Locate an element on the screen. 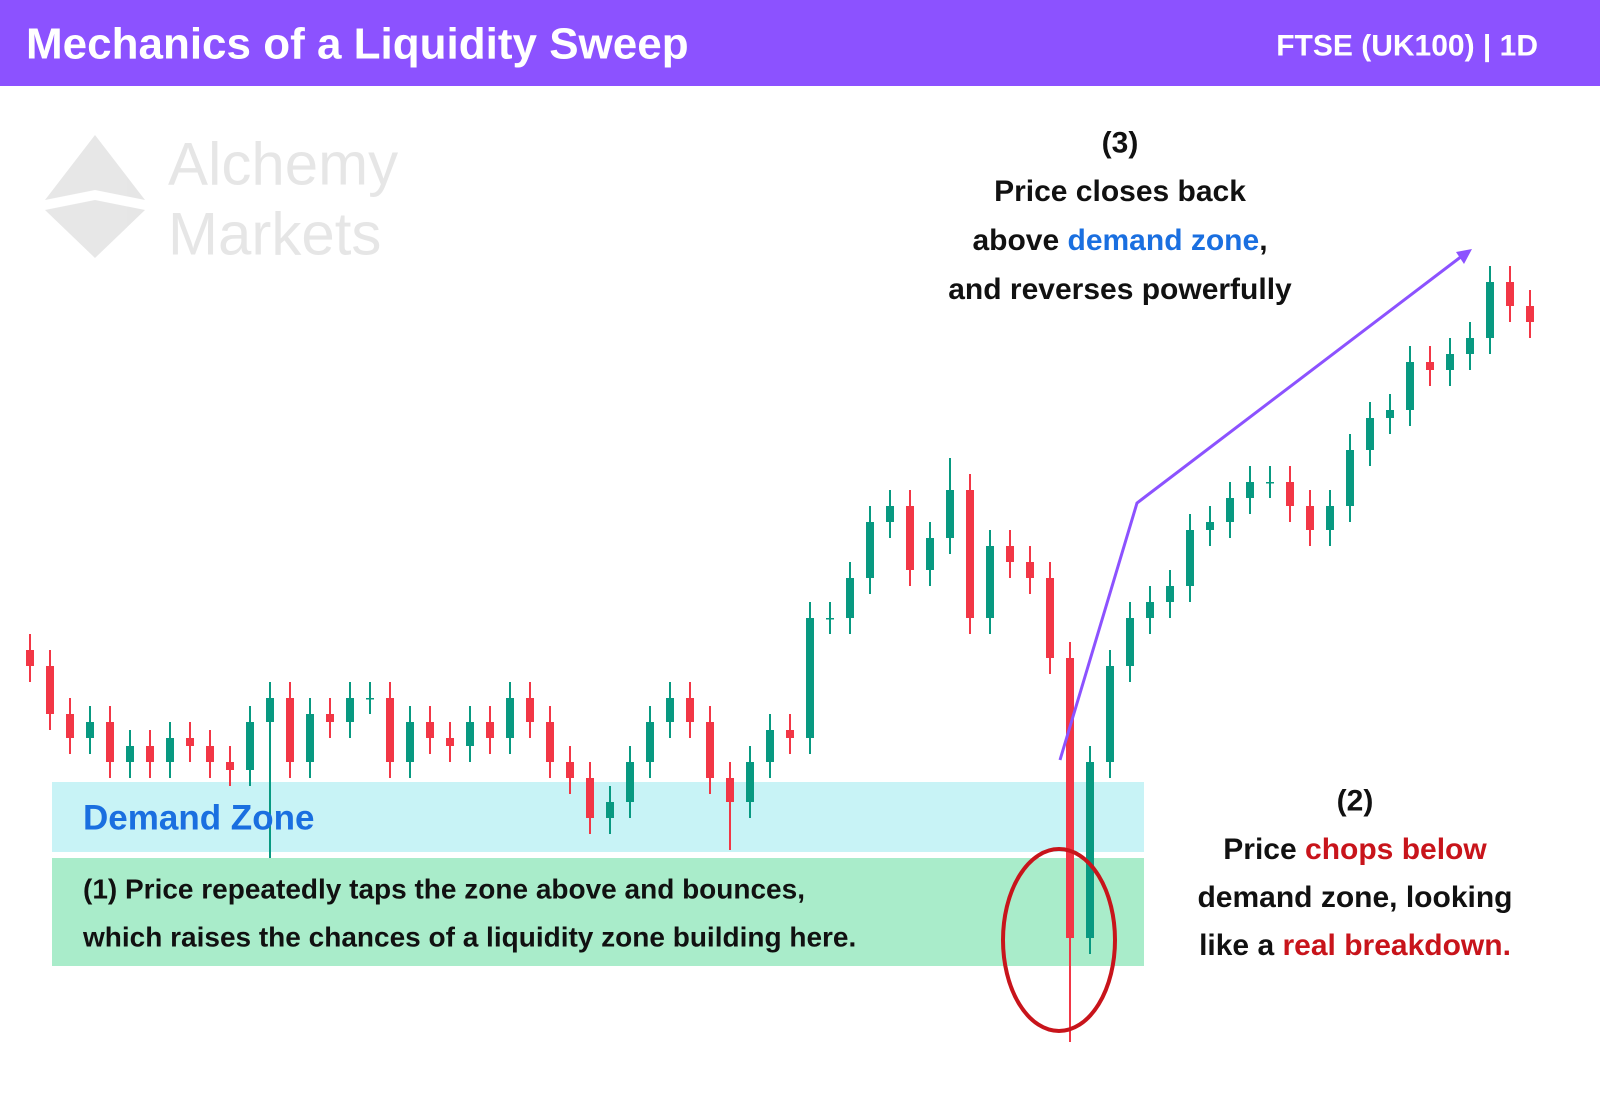 The image size is (1600, 1100). header-band is located at coordinates (800, 43).